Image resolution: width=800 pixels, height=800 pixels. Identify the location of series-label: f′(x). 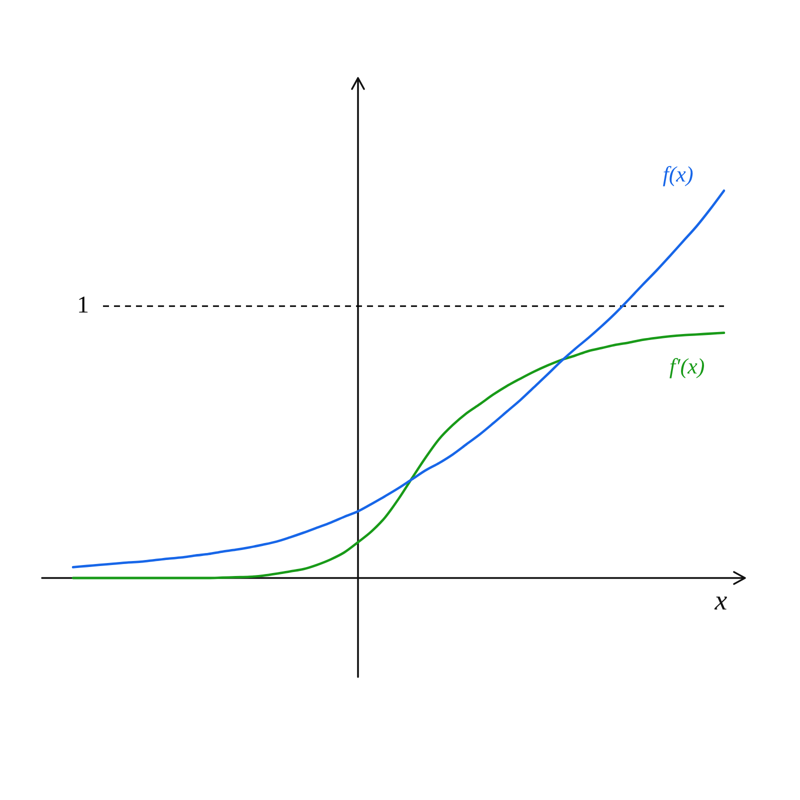
(687, 366).